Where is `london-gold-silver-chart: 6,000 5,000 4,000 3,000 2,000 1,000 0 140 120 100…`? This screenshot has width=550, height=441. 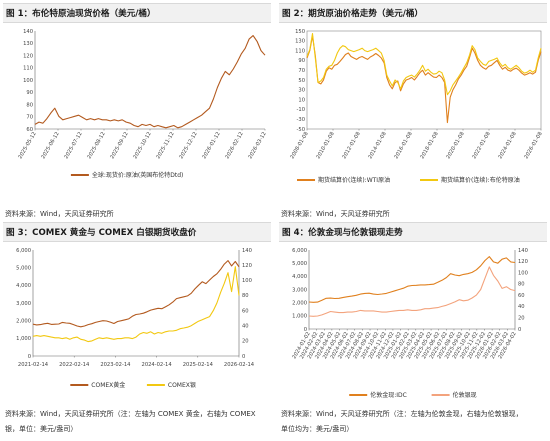 london-gold-silver-chart: 6,000 5,000 4,000 3,000 2,000 1,000 0 140 120 100… is located at coordinates (409, 323).